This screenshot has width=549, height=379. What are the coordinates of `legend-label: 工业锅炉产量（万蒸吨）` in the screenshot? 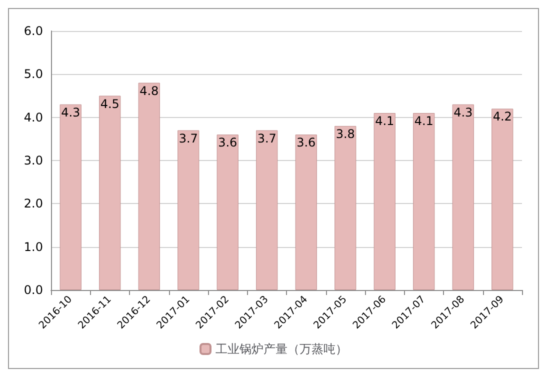 It's located at (282, 349).